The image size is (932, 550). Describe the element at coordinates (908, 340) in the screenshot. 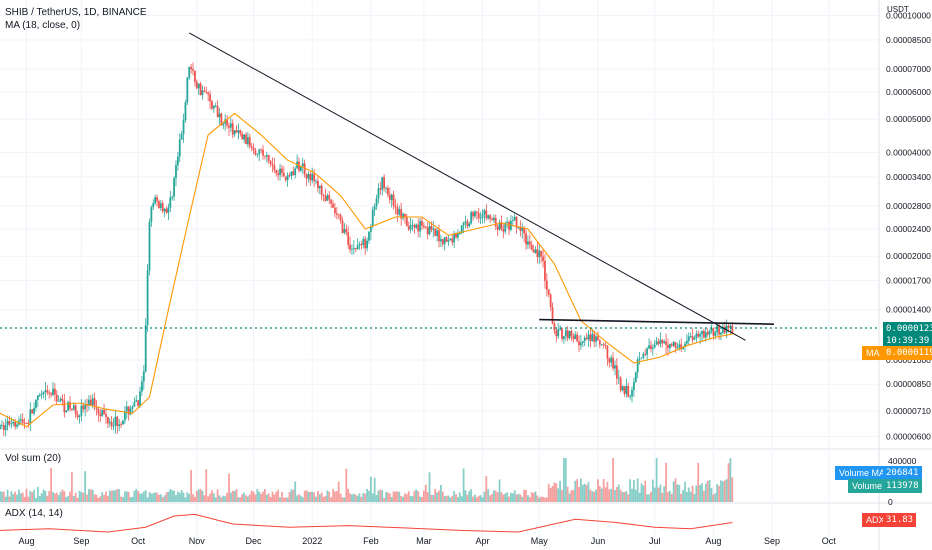

I see `countdown-value: 10:39:39` at that location.